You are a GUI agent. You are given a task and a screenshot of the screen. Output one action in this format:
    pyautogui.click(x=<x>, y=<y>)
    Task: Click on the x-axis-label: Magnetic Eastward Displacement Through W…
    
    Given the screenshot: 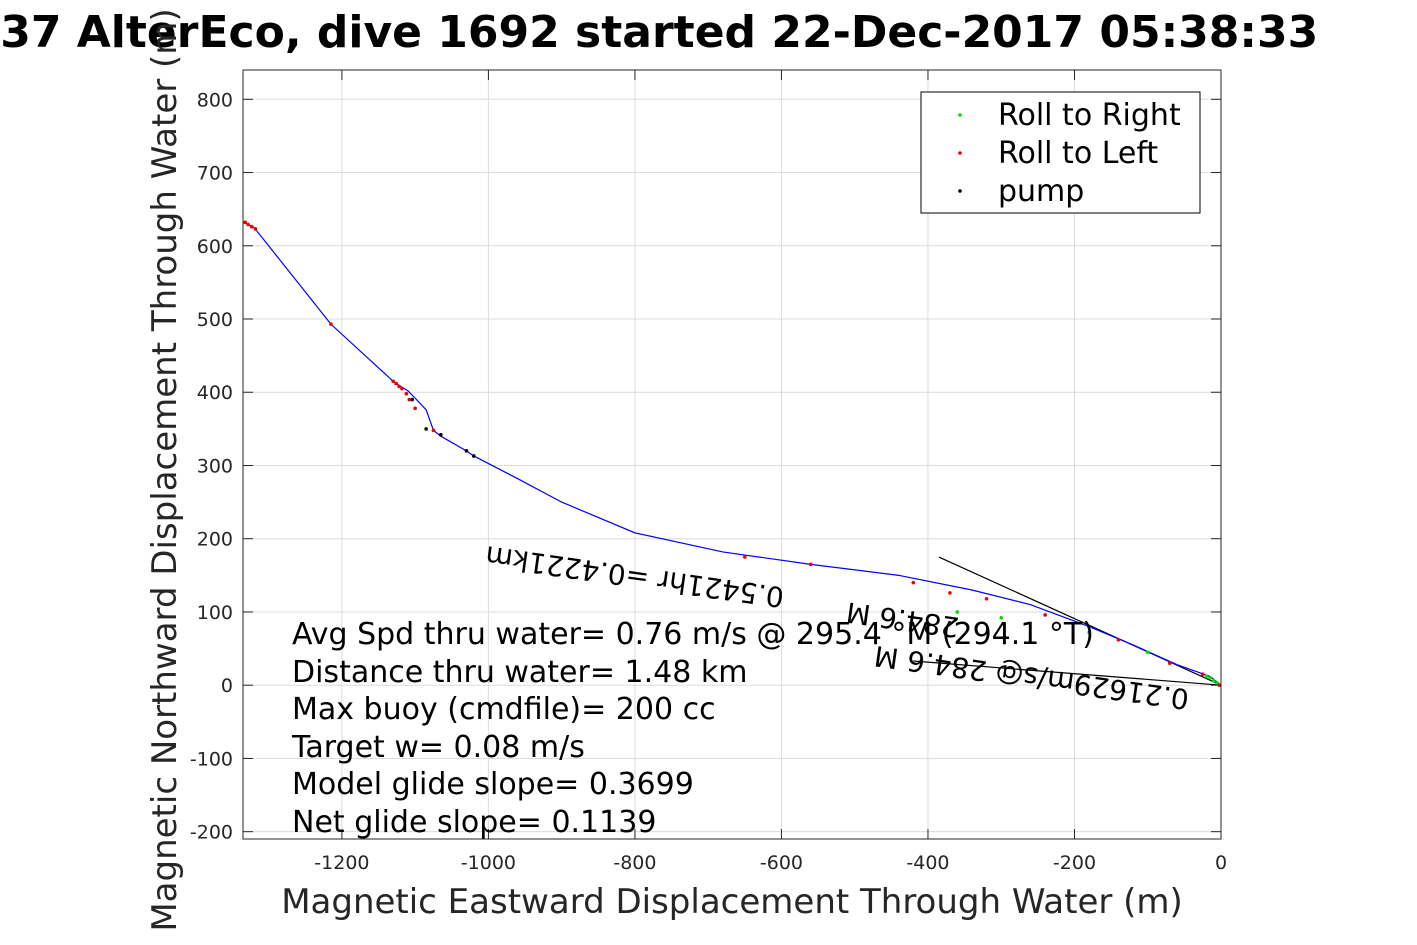 What is the action you would take?
    pyautogui.click(x=732, y=902)
    